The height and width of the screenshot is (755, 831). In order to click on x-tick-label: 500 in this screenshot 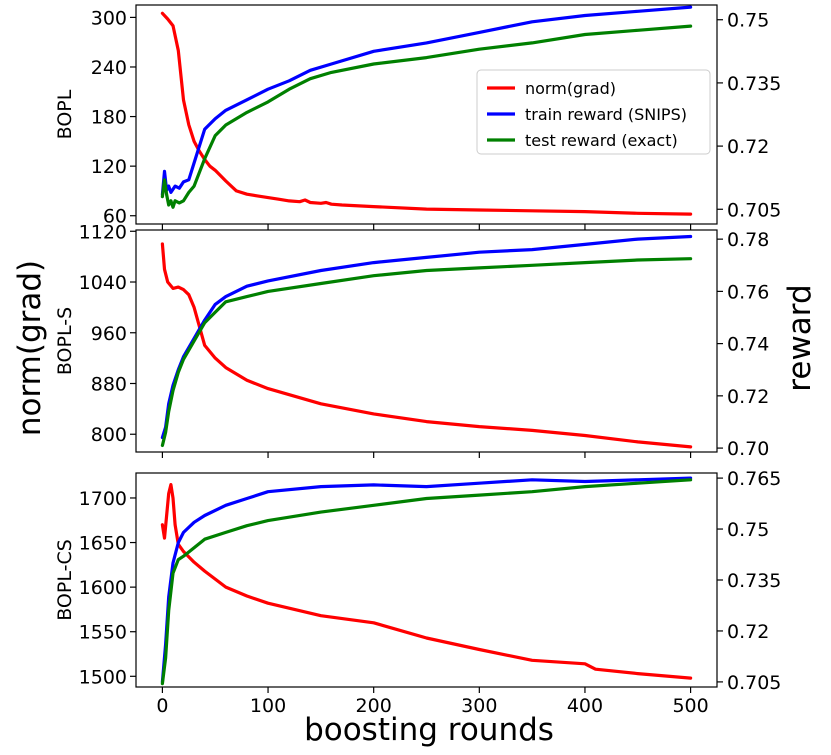, I will do `click(690, 706)`.